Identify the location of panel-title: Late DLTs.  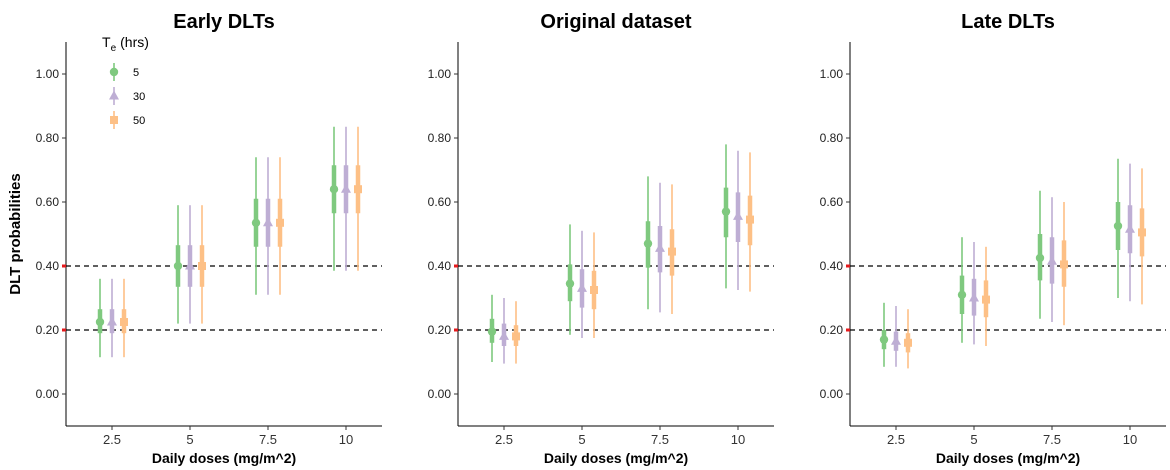
(1008, 22).